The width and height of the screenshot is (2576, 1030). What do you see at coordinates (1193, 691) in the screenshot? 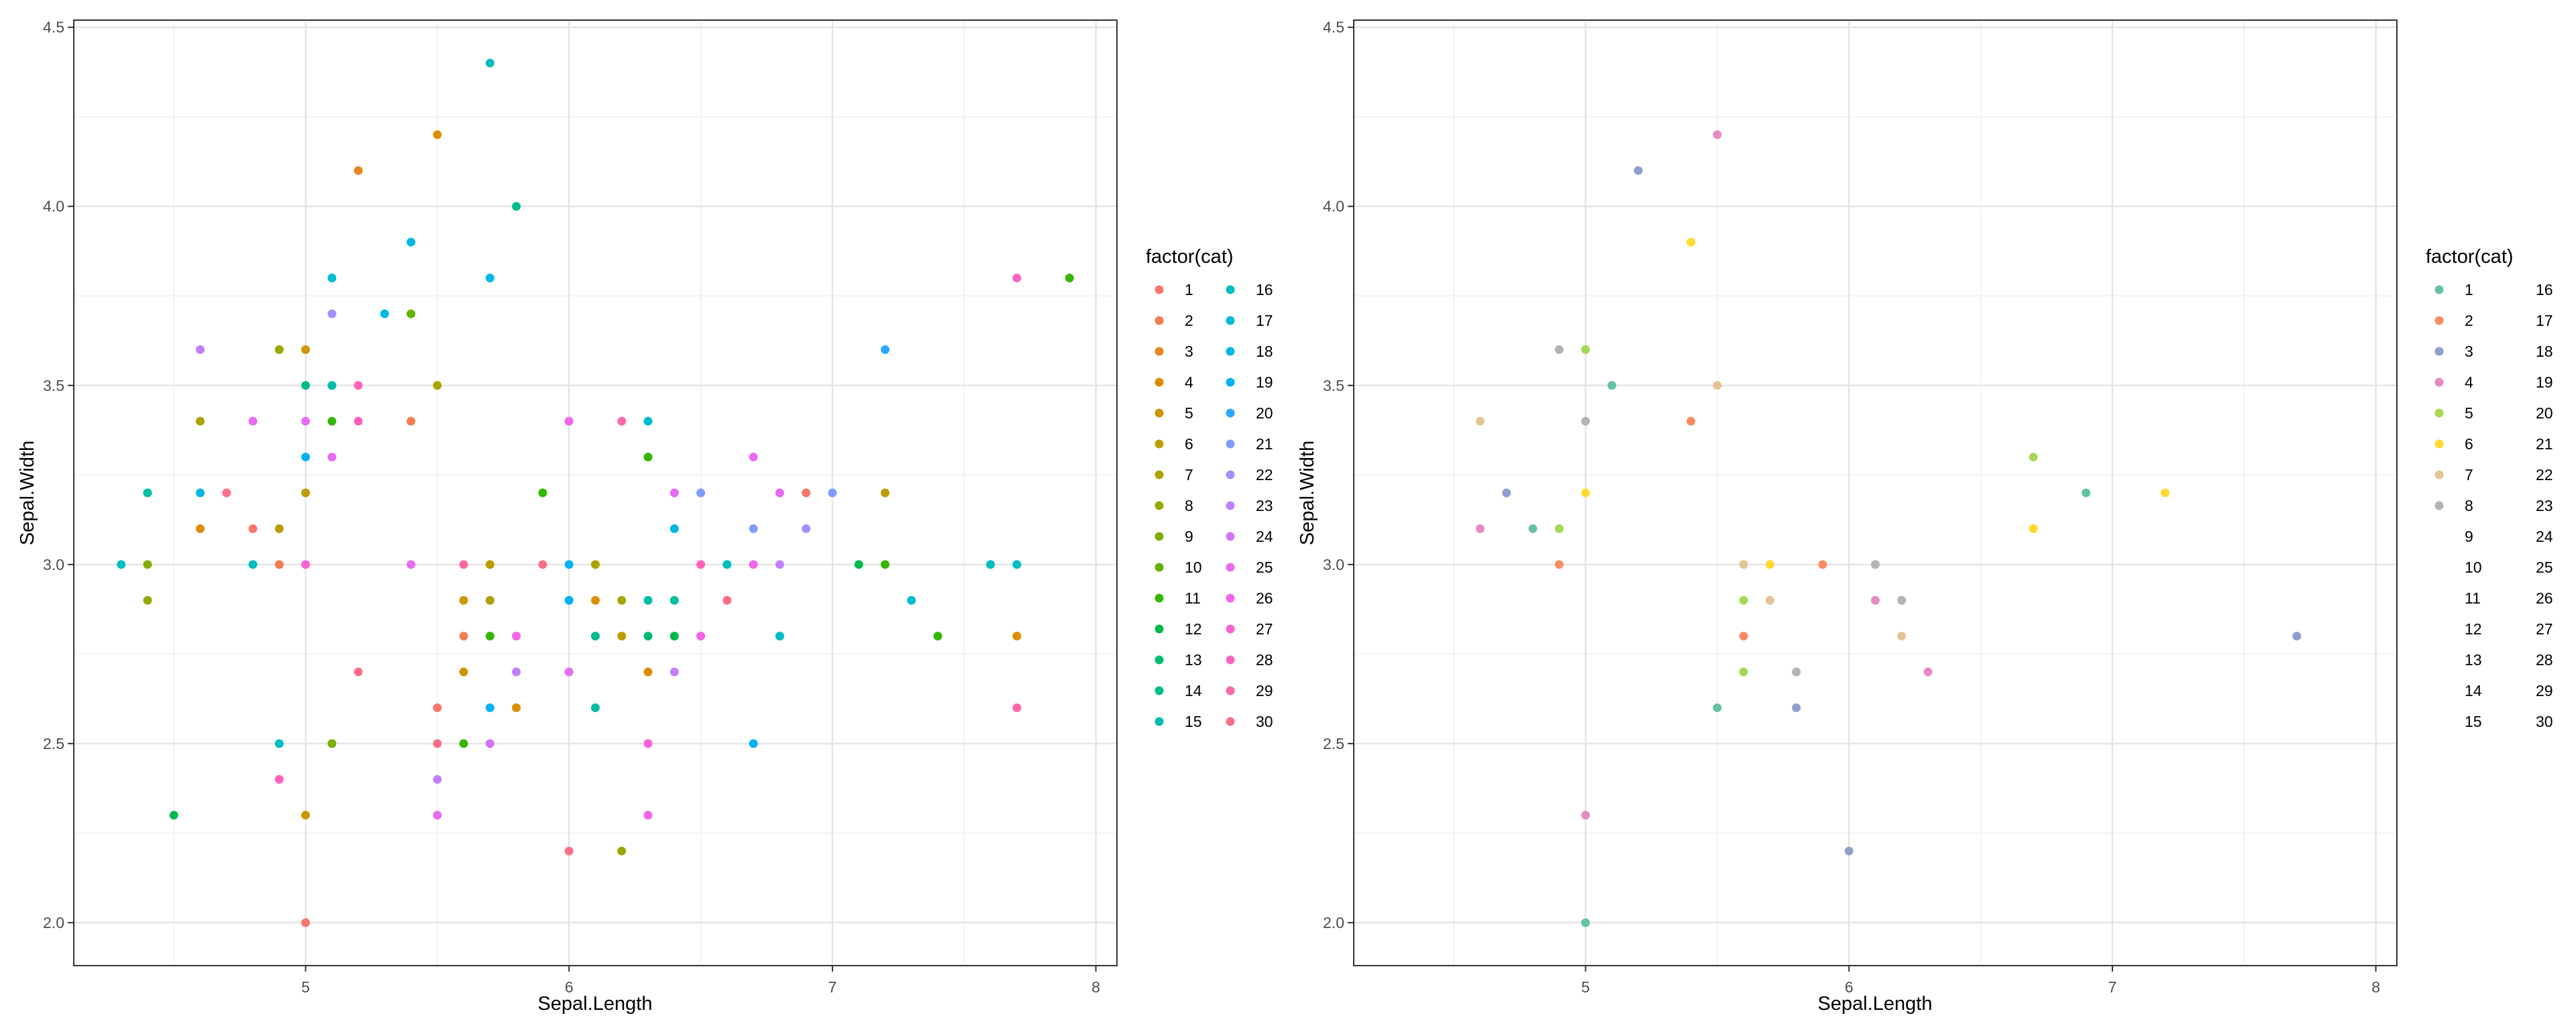
I see `legend-label: 14` at bounding box center [1193, 691].